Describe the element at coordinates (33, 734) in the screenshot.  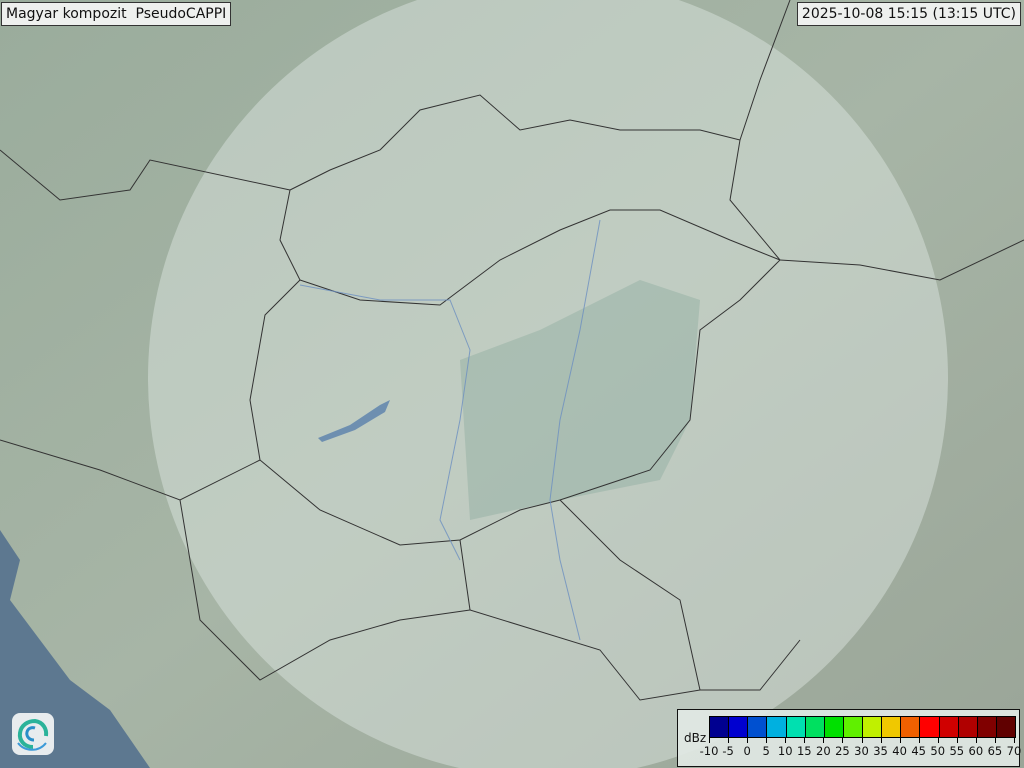
I see `swirl-logo-icon` at that location.